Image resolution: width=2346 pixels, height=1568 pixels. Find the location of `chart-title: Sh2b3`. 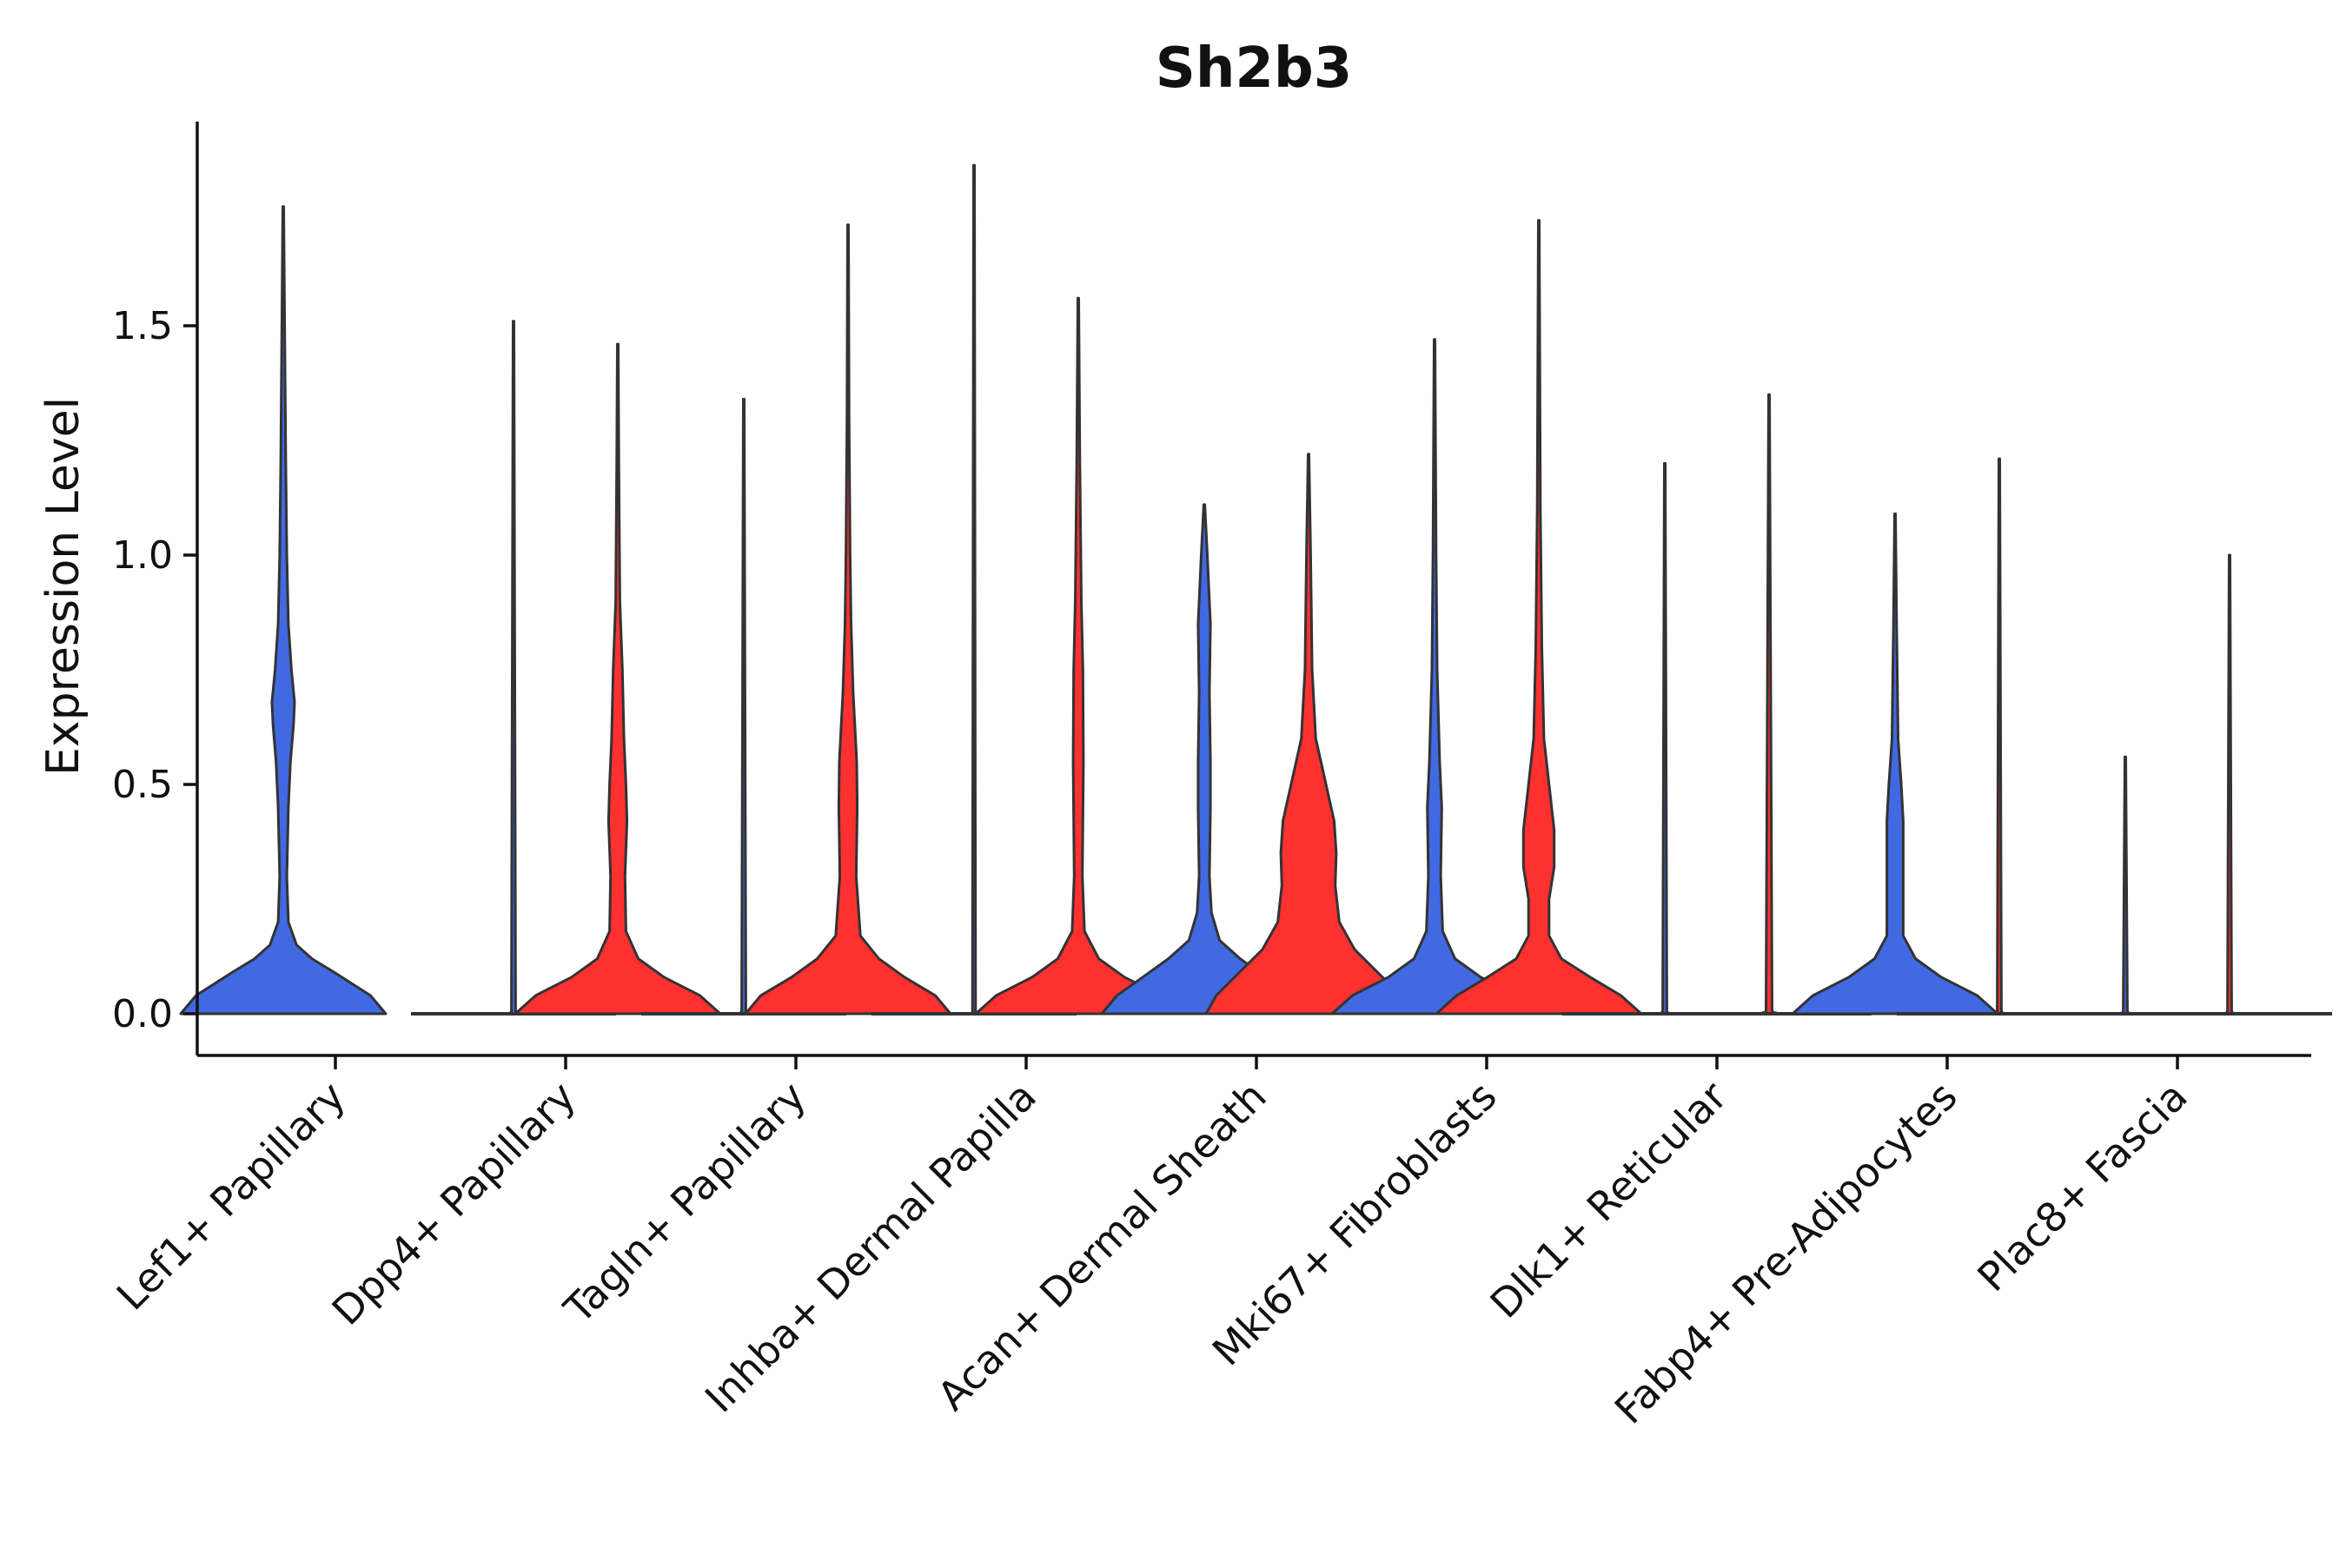

chart-title: Sh2b3 is located at coordinates (1255, 68).